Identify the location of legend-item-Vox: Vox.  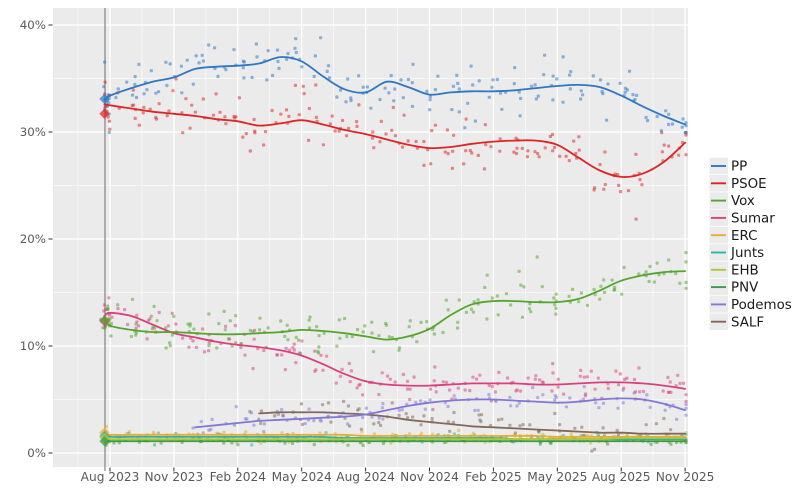
(732, 200).